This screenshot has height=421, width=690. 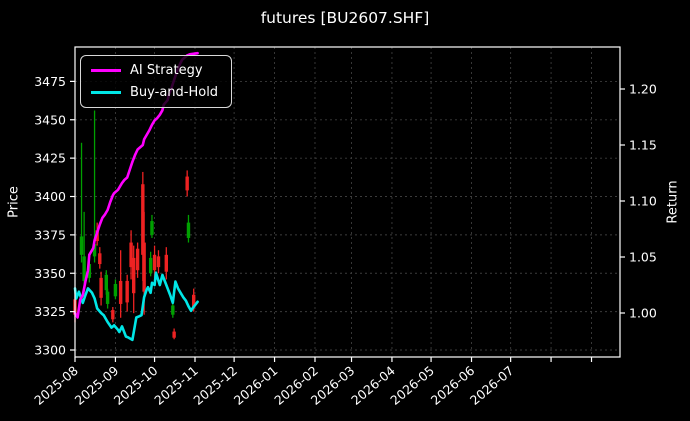 I want to click on y-tick-label-right: 1.00, so click(x=643, y=313).